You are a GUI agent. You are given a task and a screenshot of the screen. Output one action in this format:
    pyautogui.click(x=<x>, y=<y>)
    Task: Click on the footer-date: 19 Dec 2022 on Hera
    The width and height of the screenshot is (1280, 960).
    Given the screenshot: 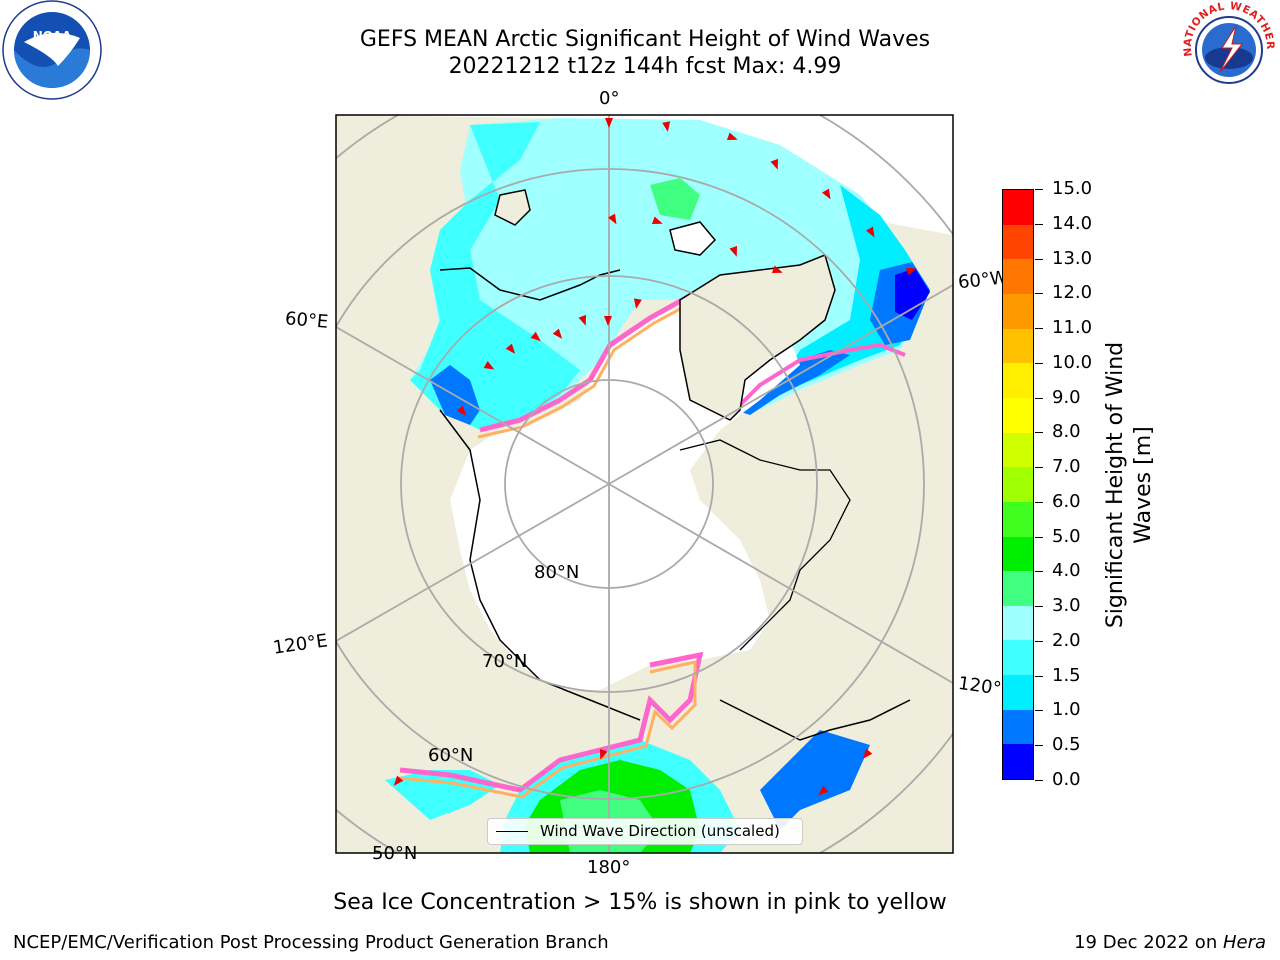 What is the action you would take?
    pyautogui.click(x=1170, y=942)
    